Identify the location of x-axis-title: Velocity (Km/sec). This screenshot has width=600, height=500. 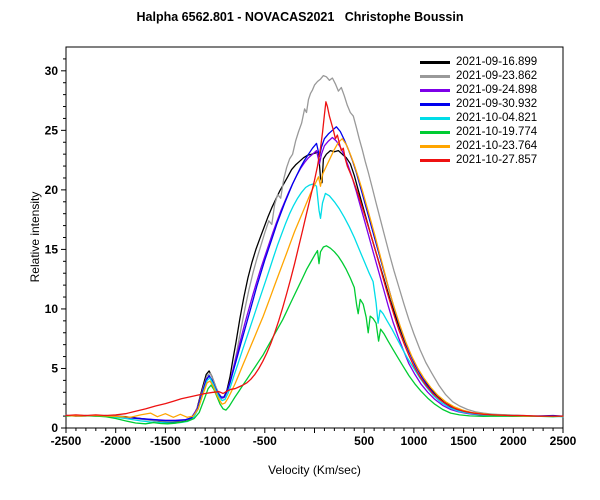
(314, 470).